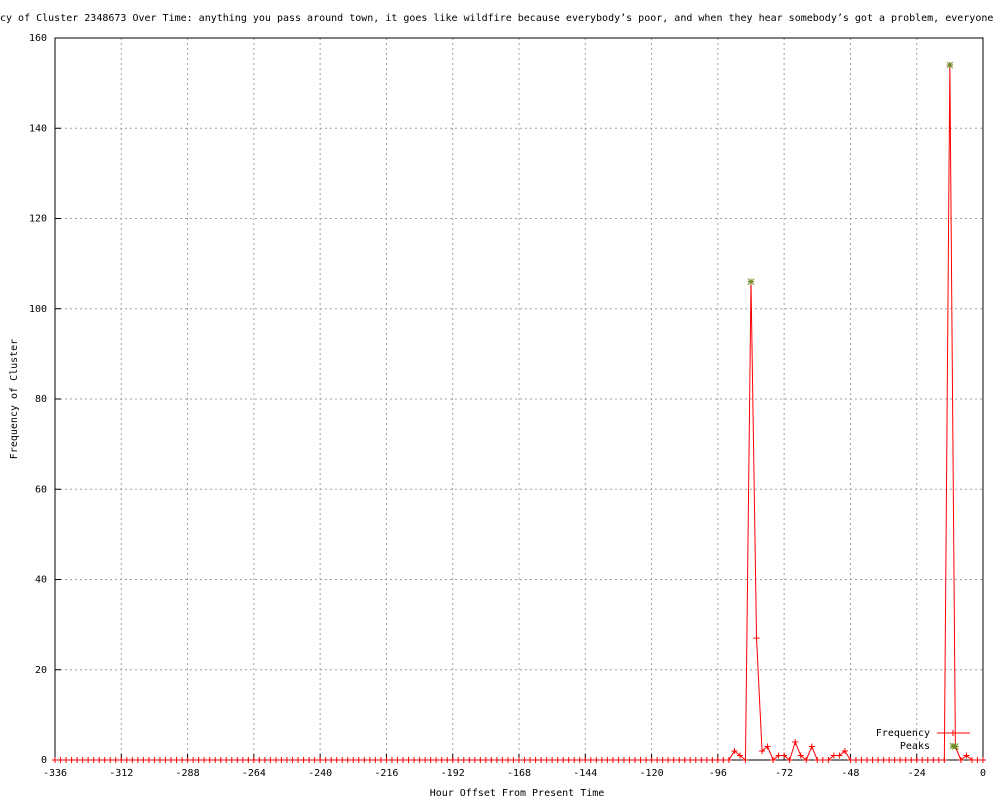 The height and width of the screenshot is (800, 1000). What do you see at coordinates (453, 773) in the screenshot?
I see `x-tick-label: -192` at bounding box center [453, 773].